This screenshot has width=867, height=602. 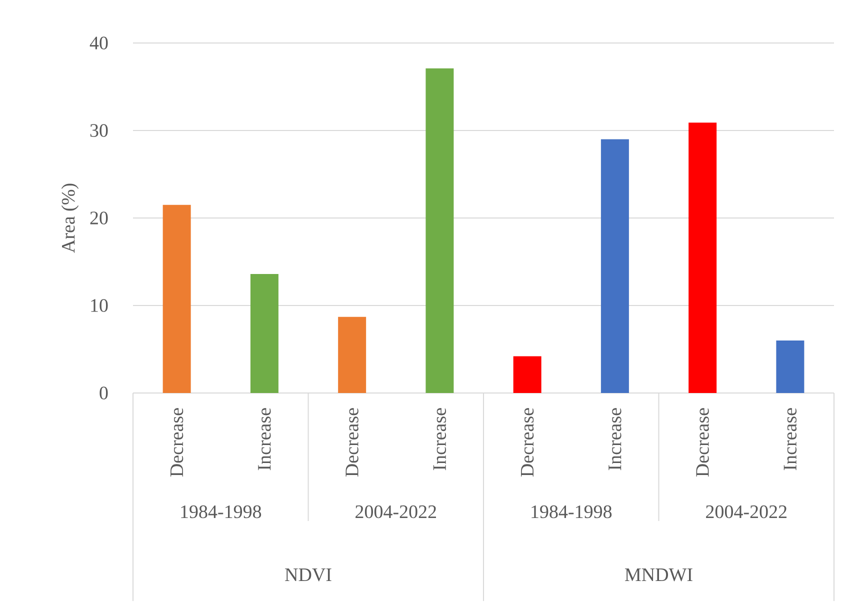 I want to click on text: NDVI, so click(x=308, y=575).